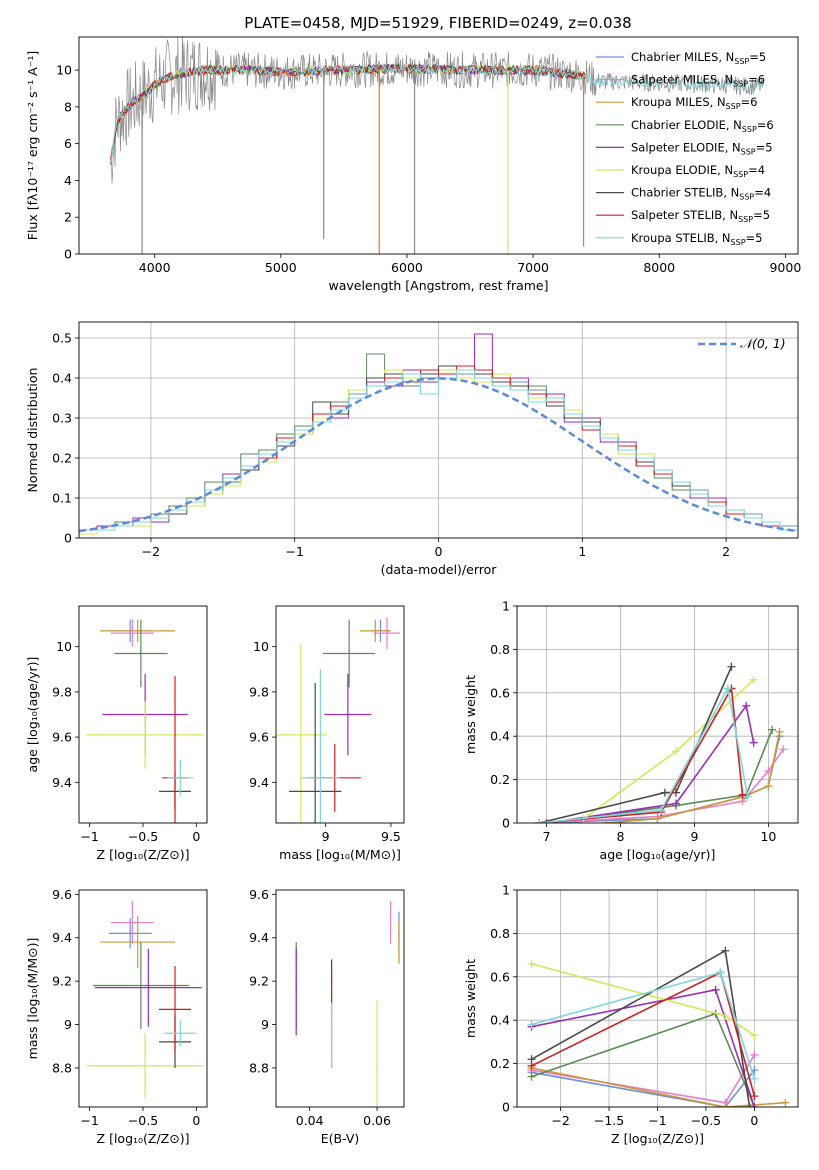 The height and width of the screenshot is (1170, 819). I want to click on weight-vs-z-xtick-label: −1.5, so click(609, 1120).